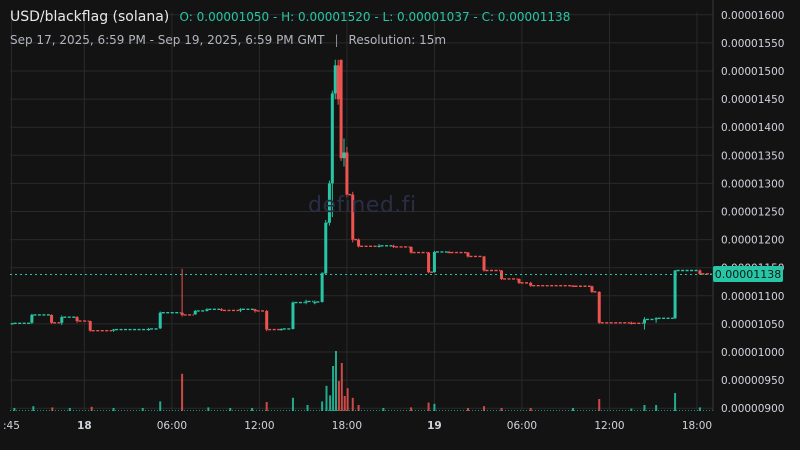 This screenshot has height=450, width=800. I want to click on price-tick-label: 0.00001600, so click(752, 16).